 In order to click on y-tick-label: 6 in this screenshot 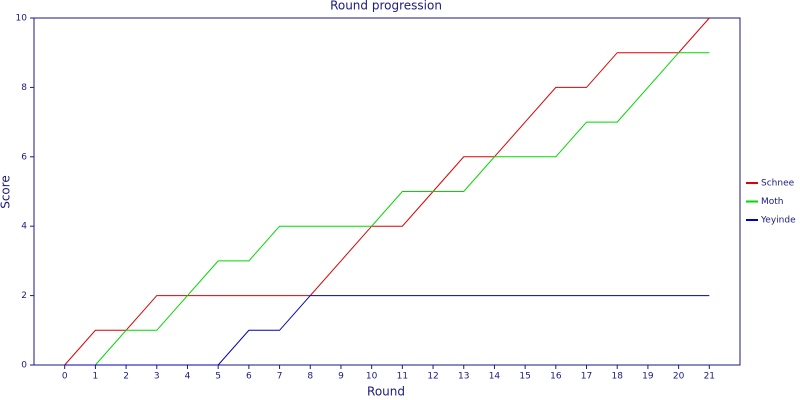, I will do `click(24, 157)`.